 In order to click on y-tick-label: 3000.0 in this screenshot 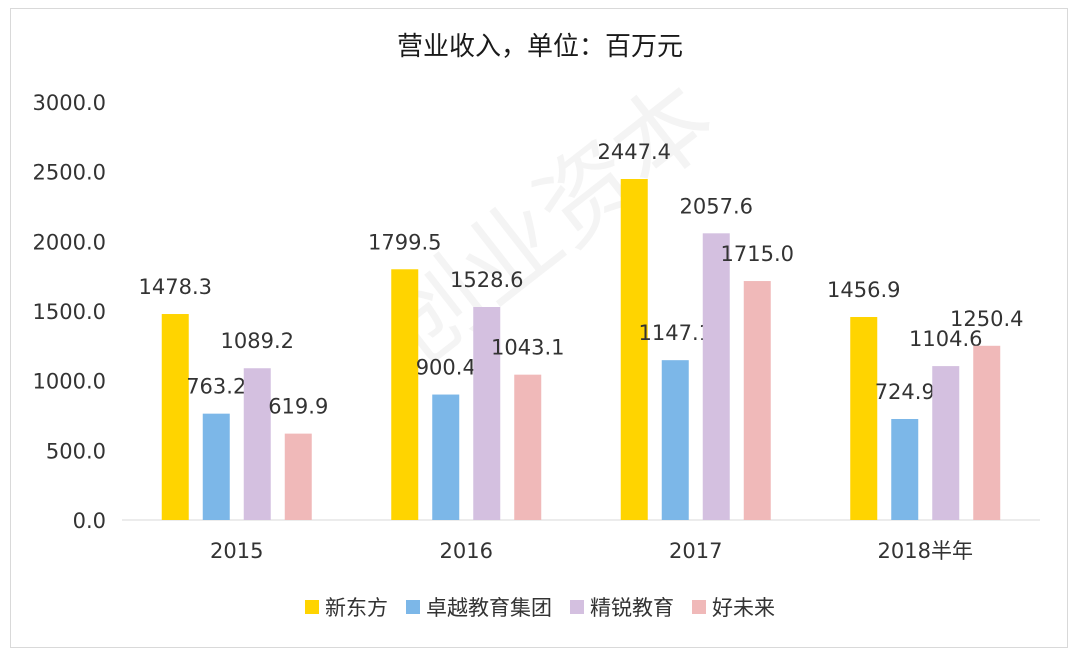, I will do `click(69, 103)`.